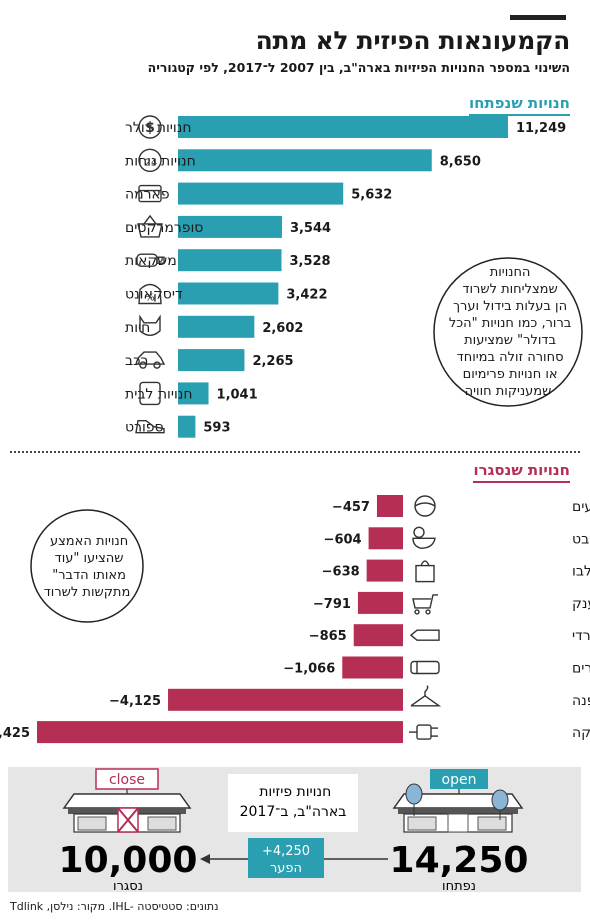 Image resolution: width=590 pixels, height=921 pixels. I want to click on closed-category-label-2: מוצרי אמבט, so click(581, 539).